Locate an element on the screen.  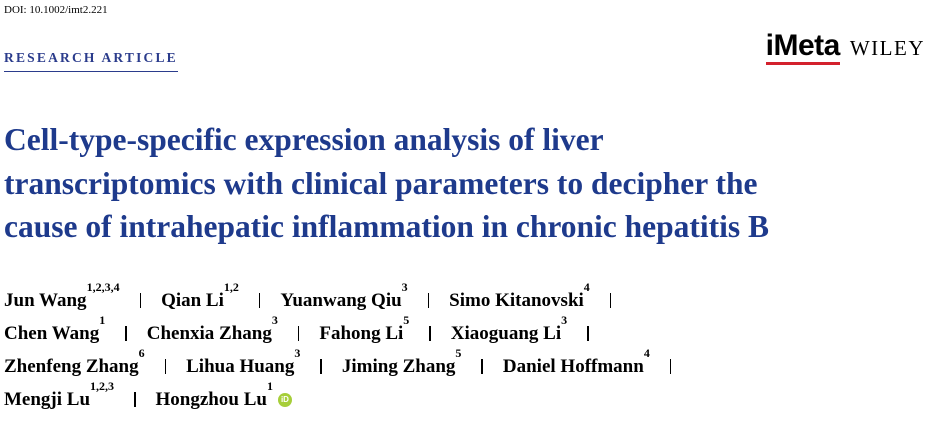
author: Daniel Hoffmann4 is located at coordinates (576, 365).